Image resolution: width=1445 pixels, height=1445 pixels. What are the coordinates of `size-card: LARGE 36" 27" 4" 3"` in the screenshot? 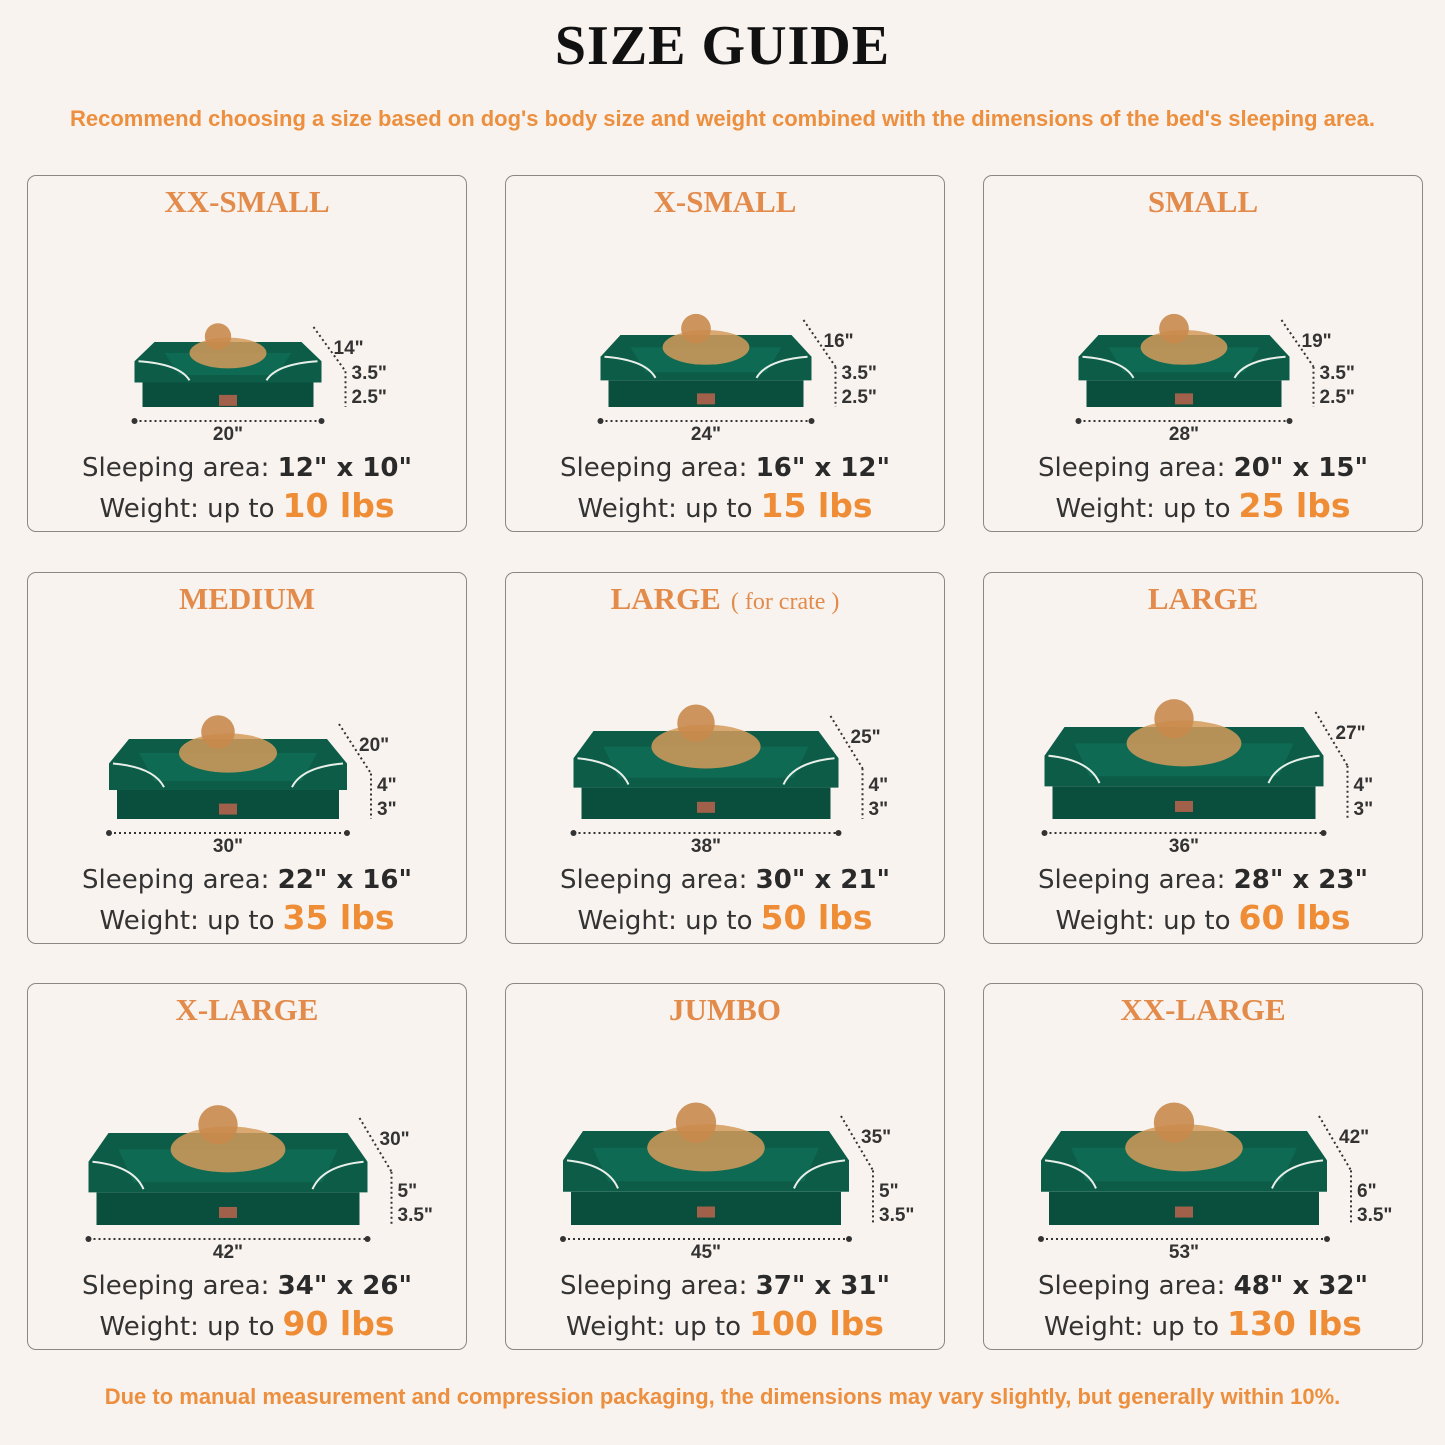 It's located at (1203, 758).